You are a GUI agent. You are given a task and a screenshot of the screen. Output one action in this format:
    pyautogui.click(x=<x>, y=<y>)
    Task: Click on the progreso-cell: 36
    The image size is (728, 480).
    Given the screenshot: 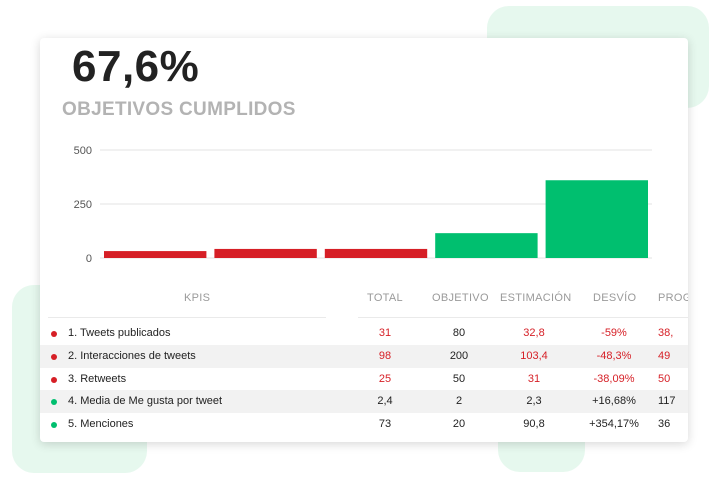 What is the action you would take?
    pyautogui.click(x=664, y=424)
    